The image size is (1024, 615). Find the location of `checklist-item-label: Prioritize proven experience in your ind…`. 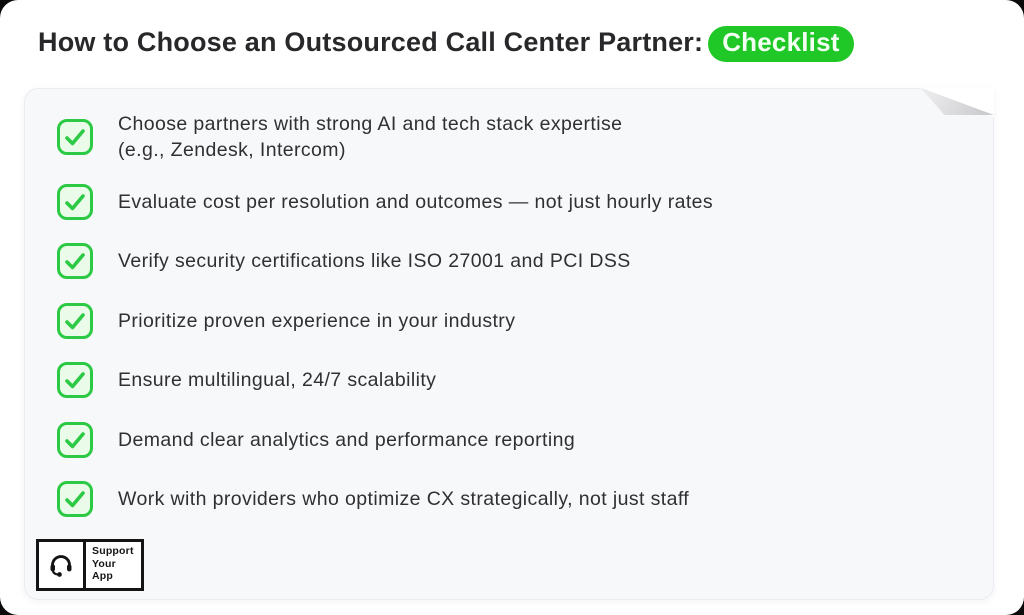

checklist-item-label: Prioritize proven experience in your ind… is located at coordinates (317, 320).